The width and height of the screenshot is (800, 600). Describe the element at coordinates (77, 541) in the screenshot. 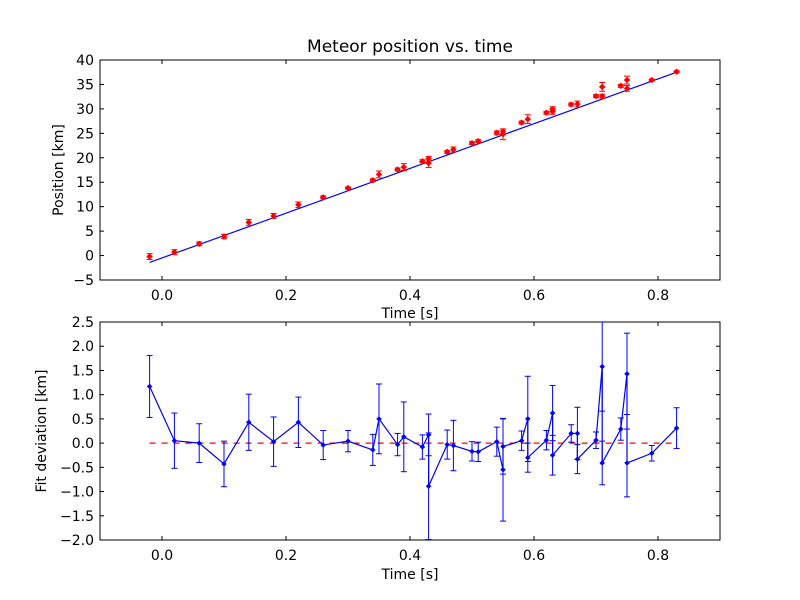

I see `deviation-y-tick-label: −2.0` at that location.